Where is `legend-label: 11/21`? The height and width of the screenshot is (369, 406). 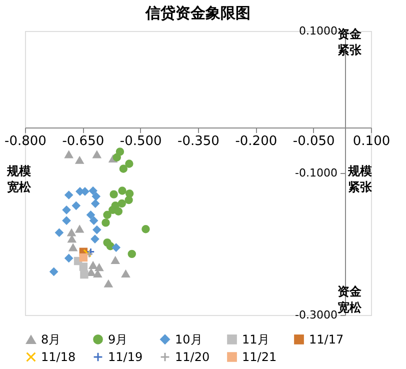
legend-label: 11/21 is located at coordinates (259, 357).